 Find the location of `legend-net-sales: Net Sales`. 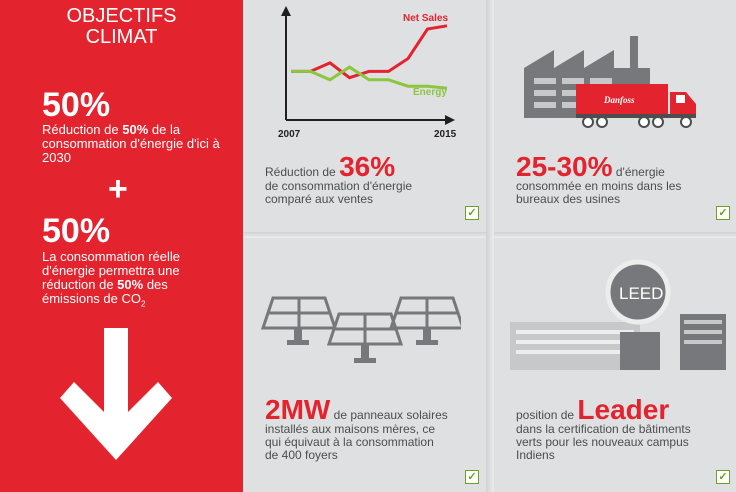

legend-net-sales: Net Sales is located at coordinates (425, 18).